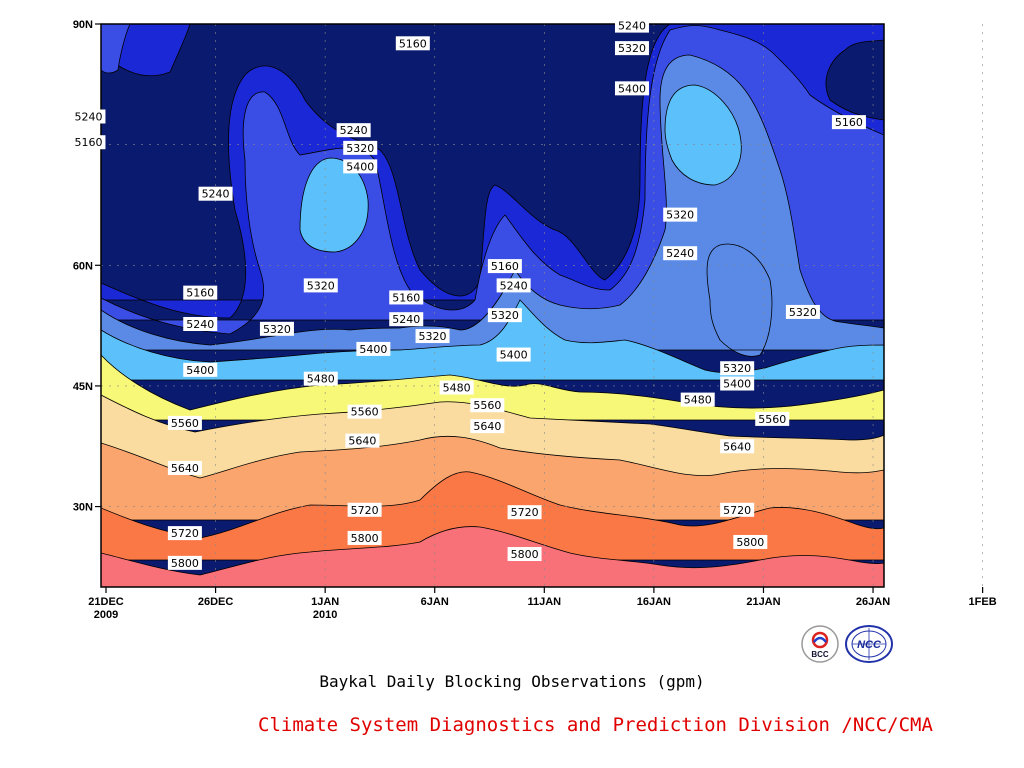  I want to click on x-tick-label: 11JAN, so click(544, 602).